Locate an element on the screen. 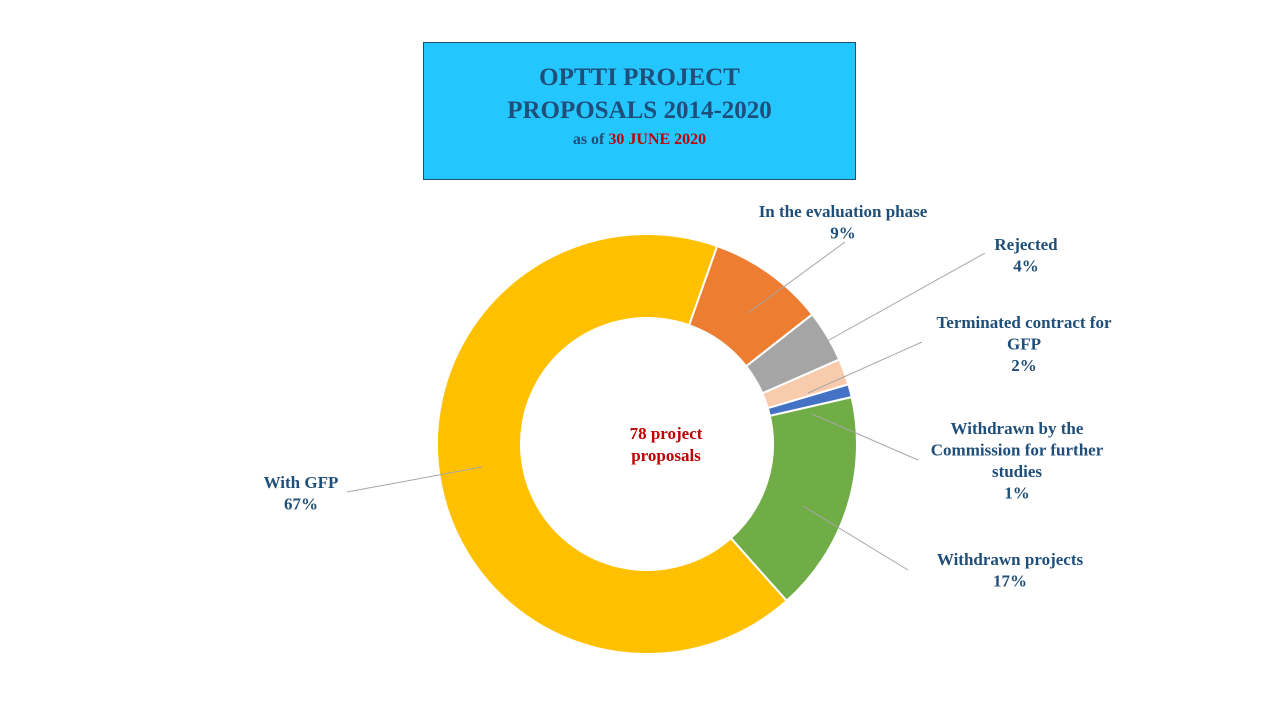 This screenshot has width=1280, height=720. chart-title-line1: OPTTI PROJECT is located at coordinates (639, 77).